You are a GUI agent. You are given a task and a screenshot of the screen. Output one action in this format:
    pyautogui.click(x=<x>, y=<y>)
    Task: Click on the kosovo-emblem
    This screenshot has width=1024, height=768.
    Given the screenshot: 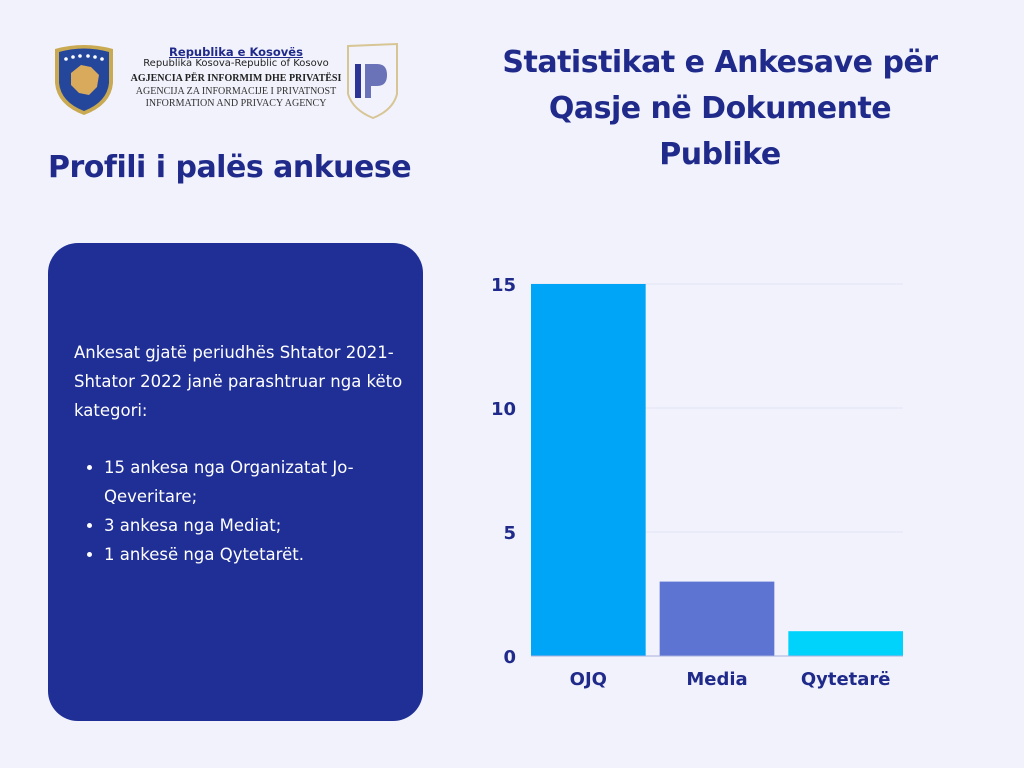 What is the action you would take?
    pyautogui.click(x=84, y=80)
    